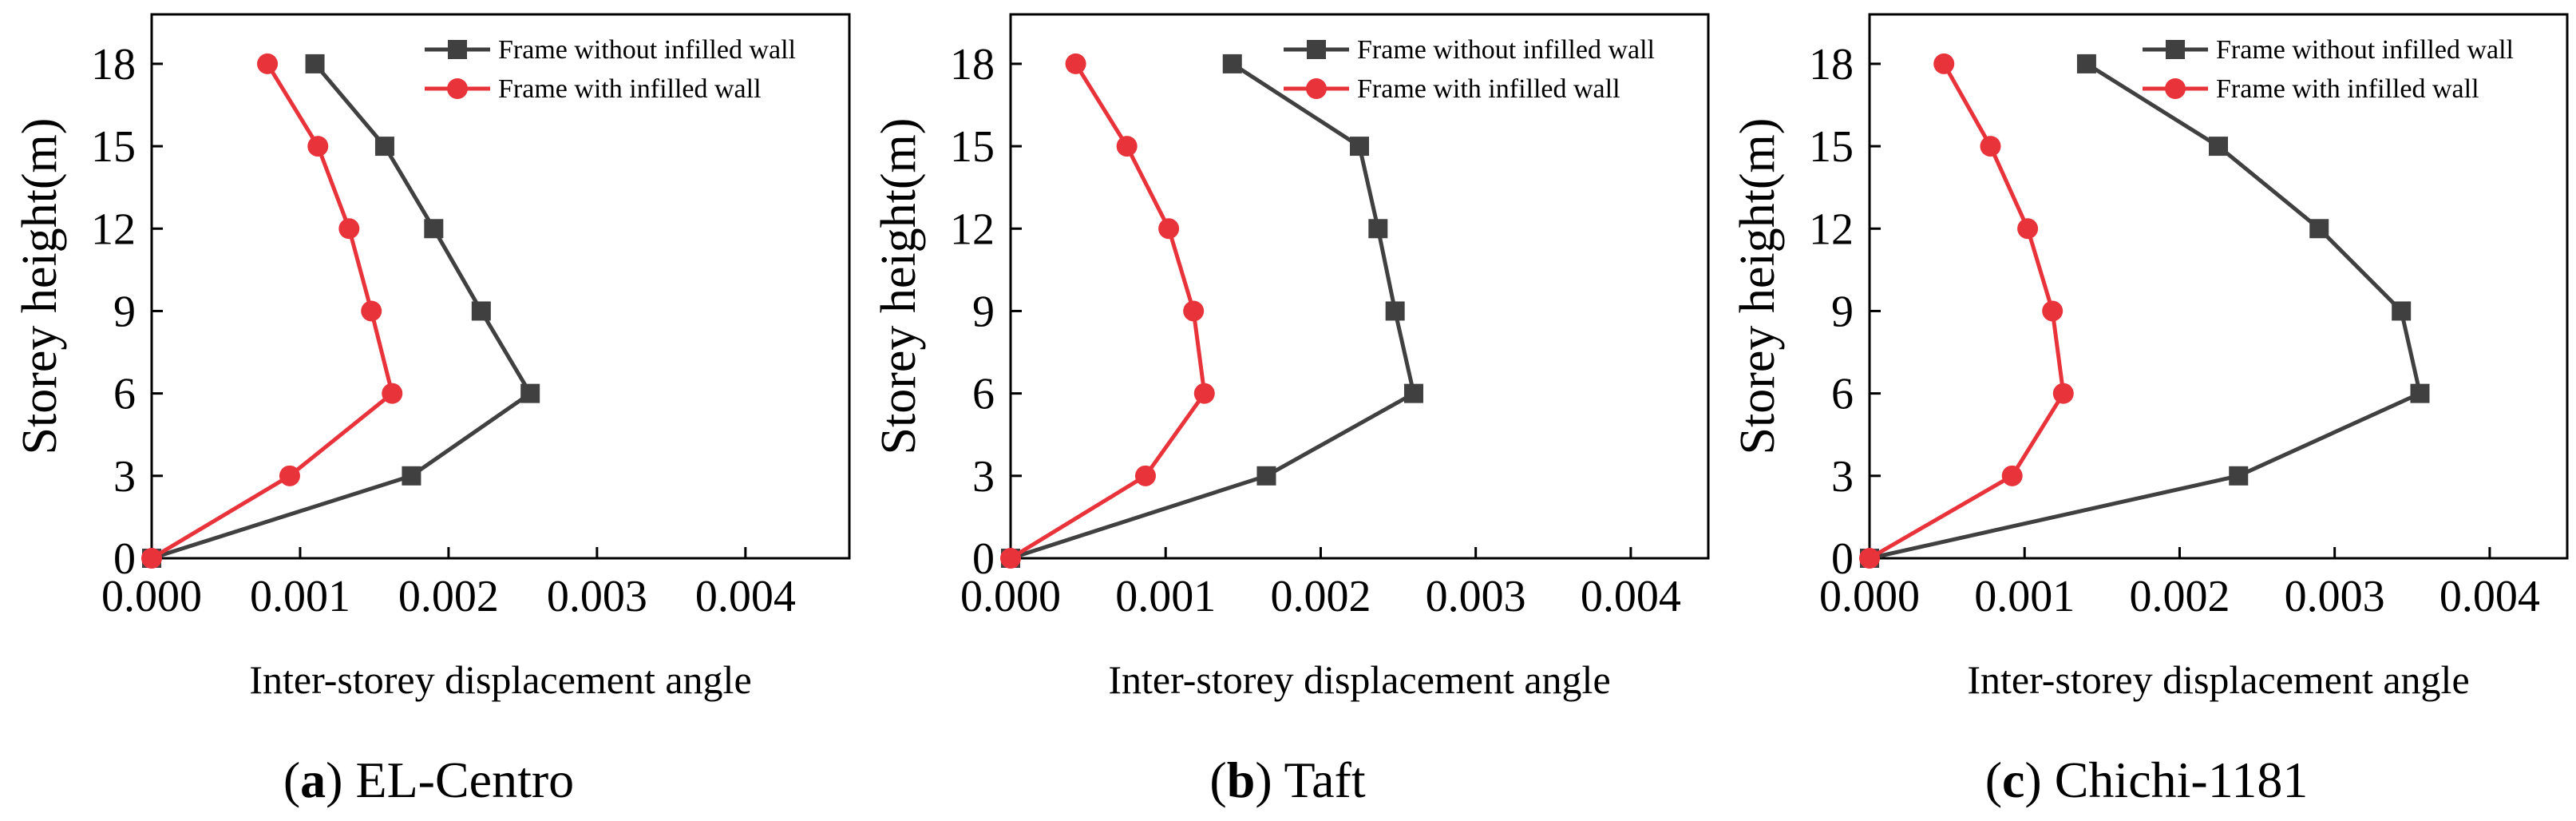 The image size is (2576, 821). I want to click on x-tick-label: 0.002, so click(448, 596).